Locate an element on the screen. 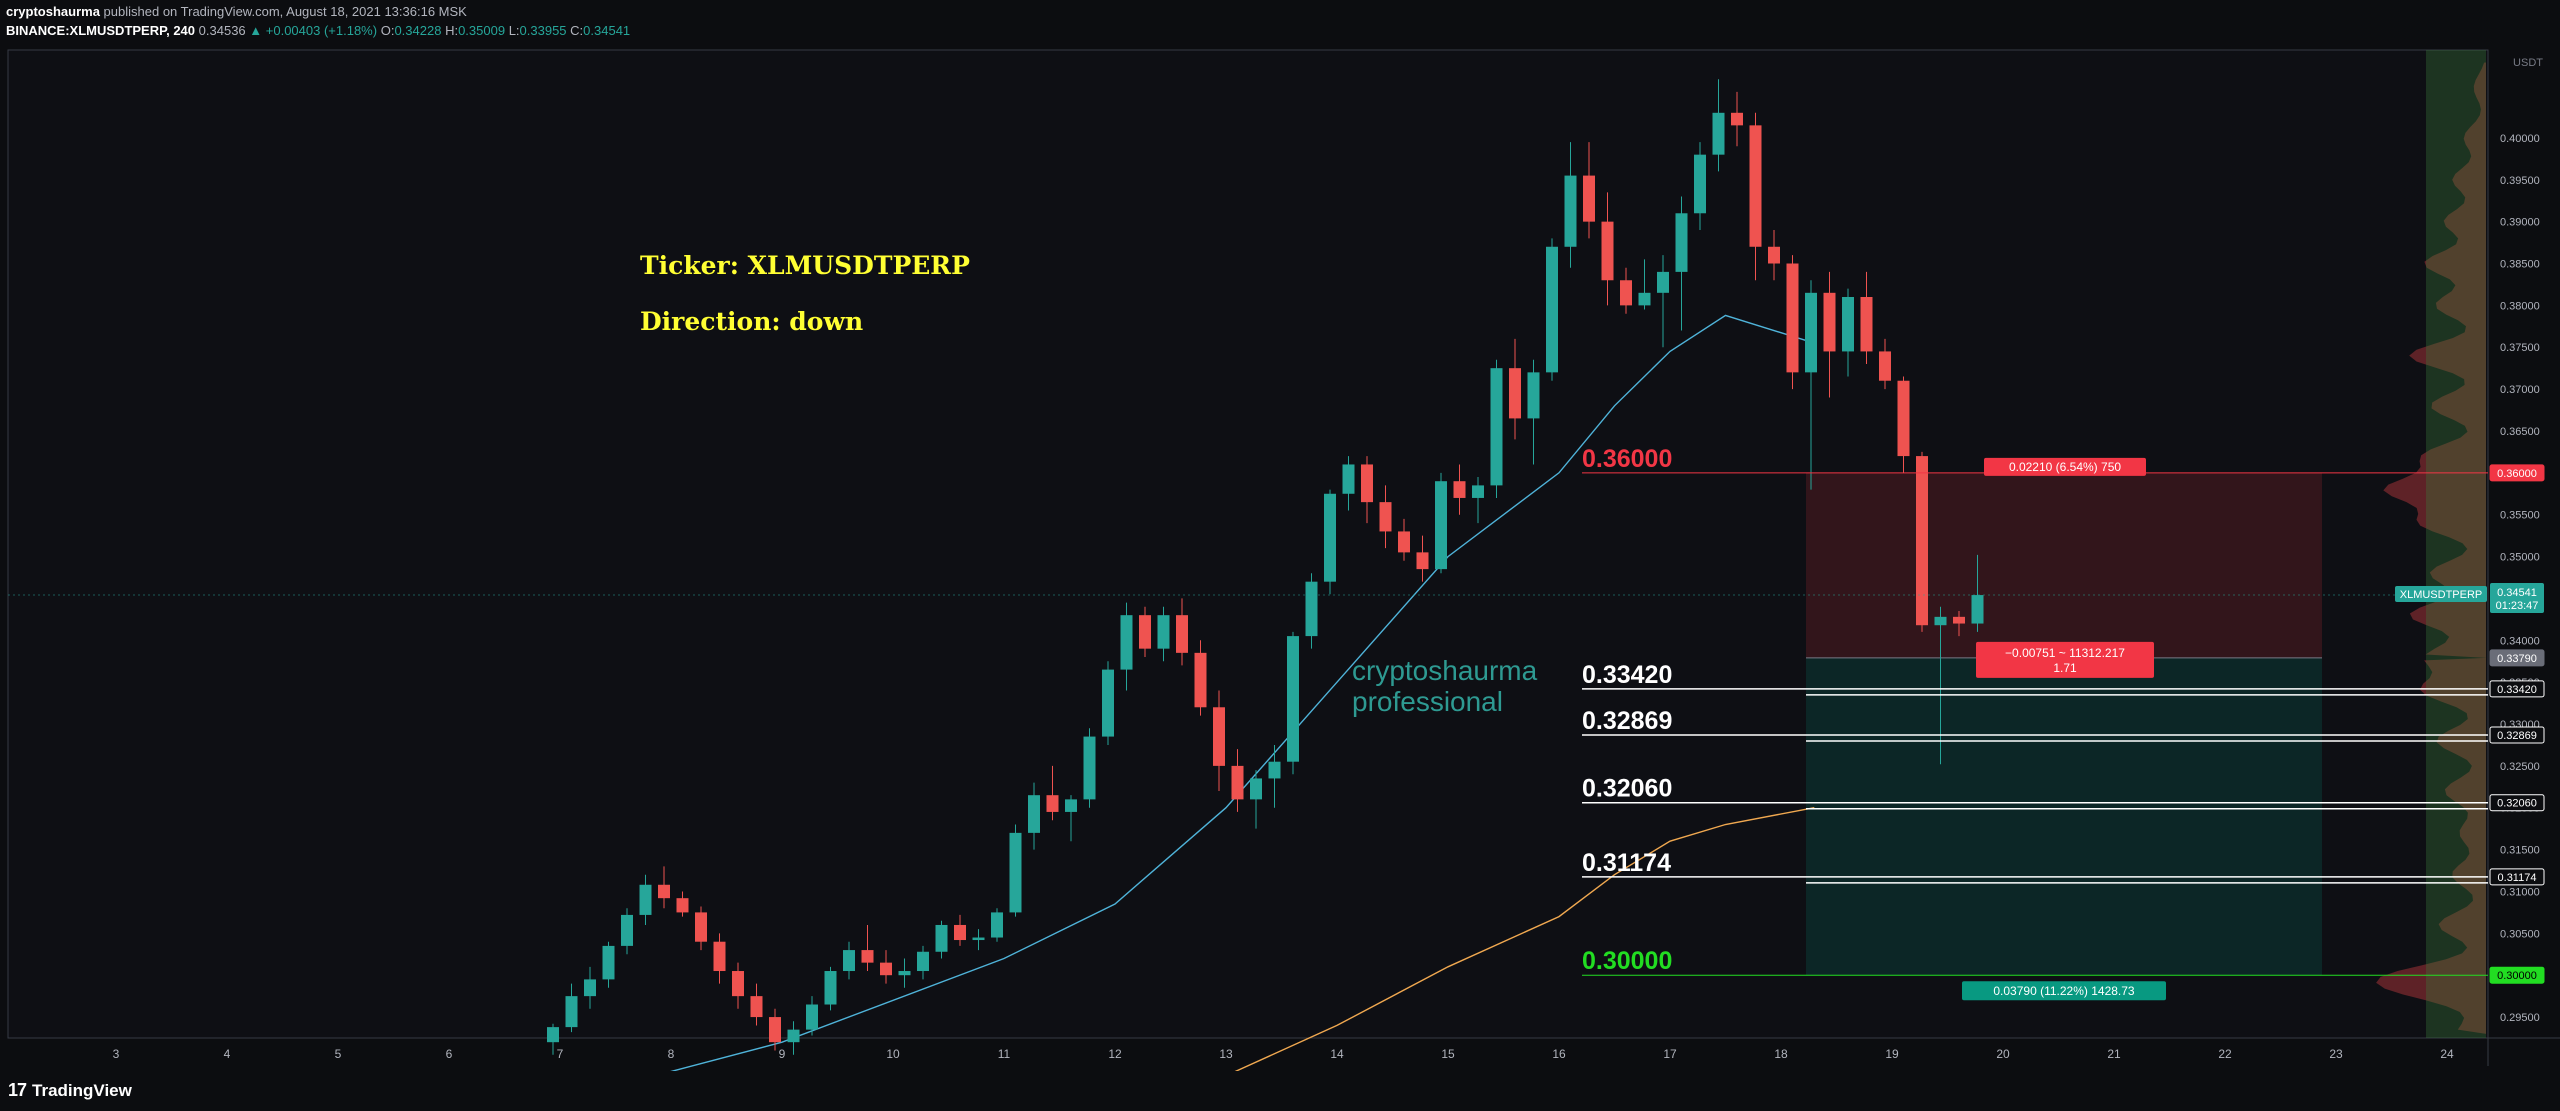  level-label-0.36000: 0.36000 is located at coordinates (1627, 459).